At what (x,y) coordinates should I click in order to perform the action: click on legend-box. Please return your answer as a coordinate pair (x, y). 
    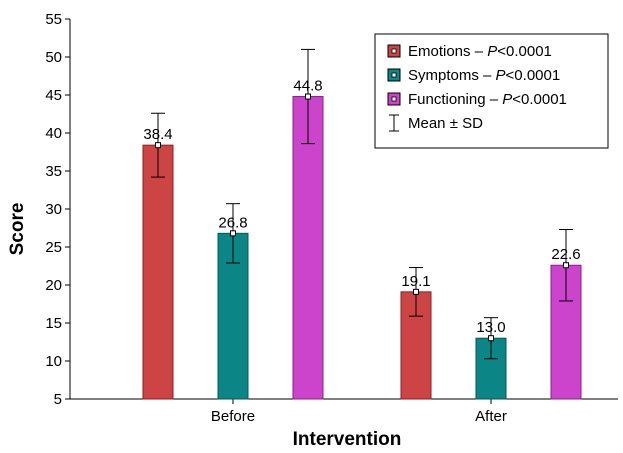
    Looking at the image, I should click on (491, 91).